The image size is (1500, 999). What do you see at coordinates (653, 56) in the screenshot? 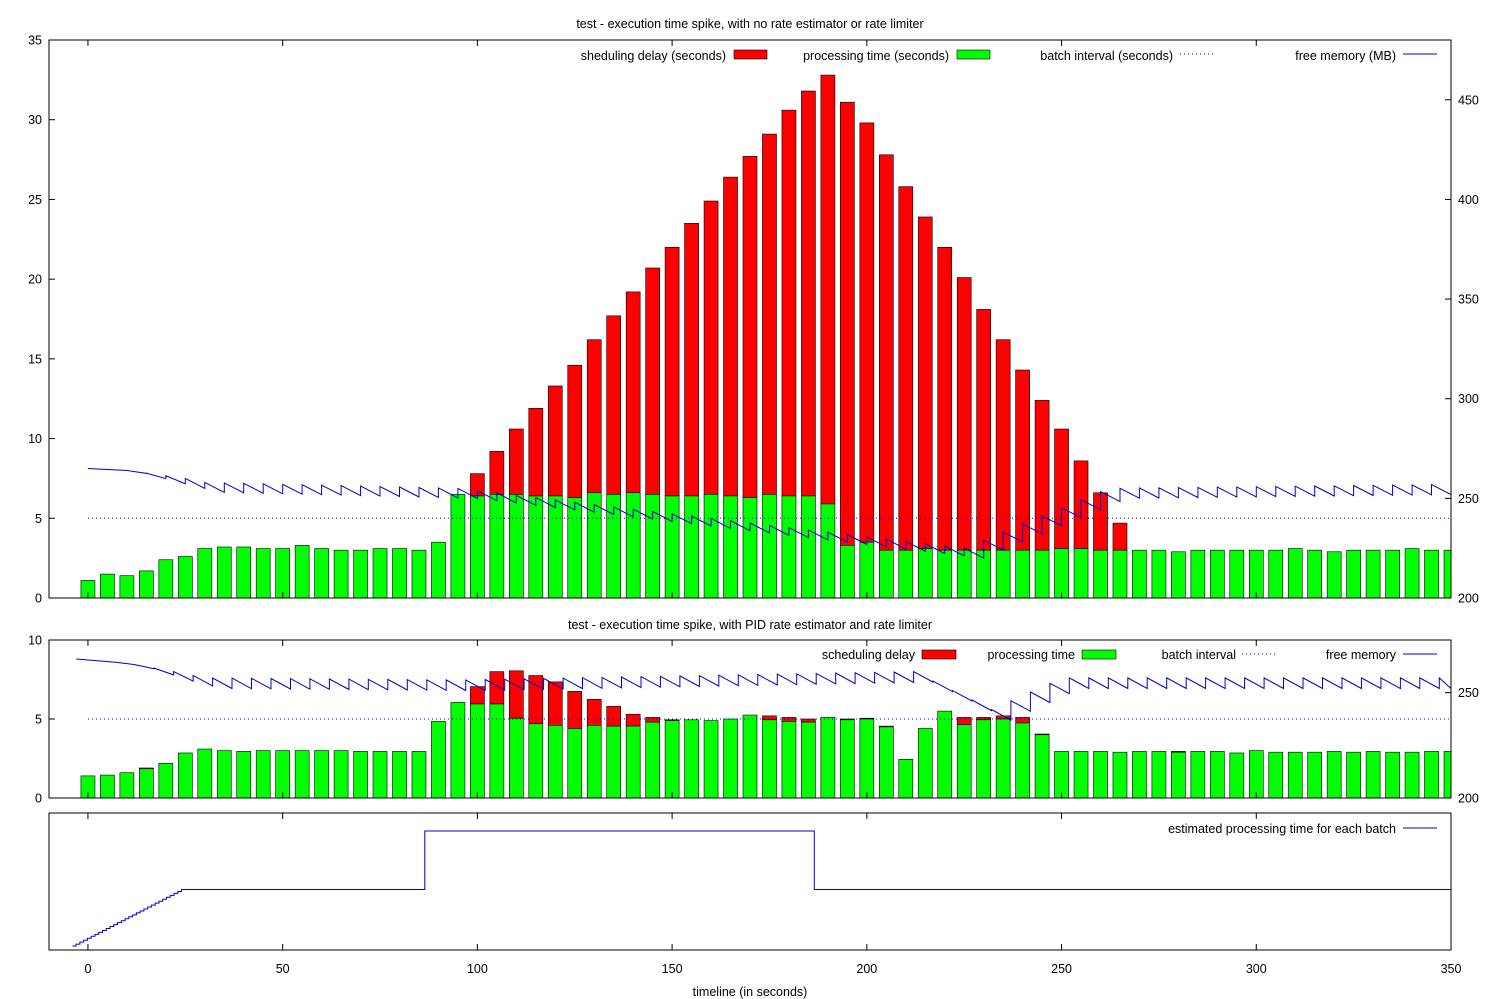
I see `legend-scheduling-delay-label: sheduling delay (seconds)` at bounding box center [653, 56].